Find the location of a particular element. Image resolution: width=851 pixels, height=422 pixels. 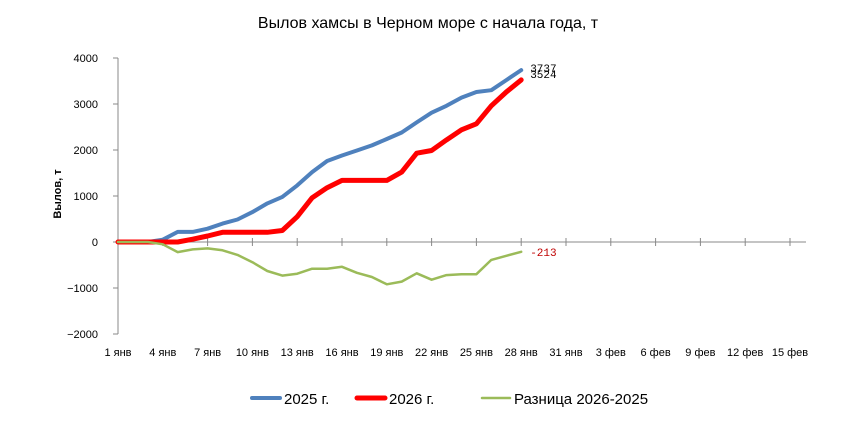

y-tick-label: 4000 is located at coordinates (86, 59).